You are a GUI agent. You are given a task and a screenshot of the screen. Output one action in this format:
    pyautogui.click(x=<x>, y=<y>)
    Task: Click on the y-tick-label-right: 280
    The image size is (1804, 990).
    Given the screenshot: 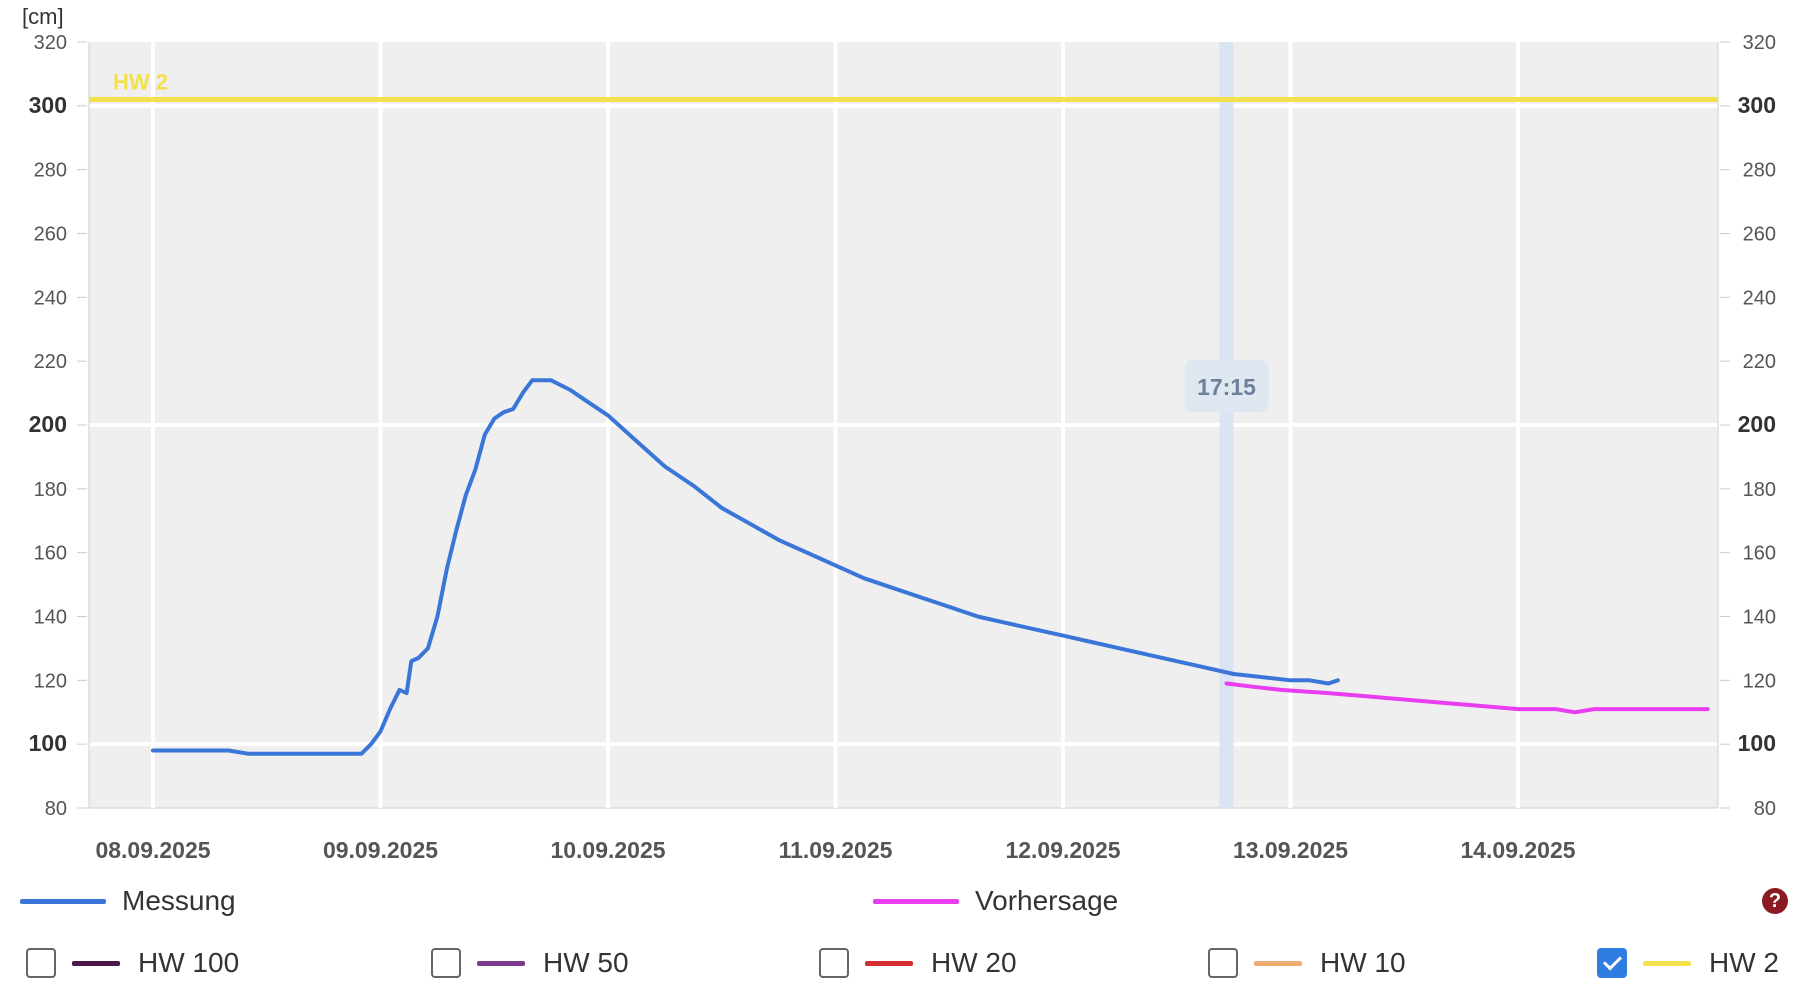 What is the action you would take?
    pyautogui.click(x=1759, y=171)
    